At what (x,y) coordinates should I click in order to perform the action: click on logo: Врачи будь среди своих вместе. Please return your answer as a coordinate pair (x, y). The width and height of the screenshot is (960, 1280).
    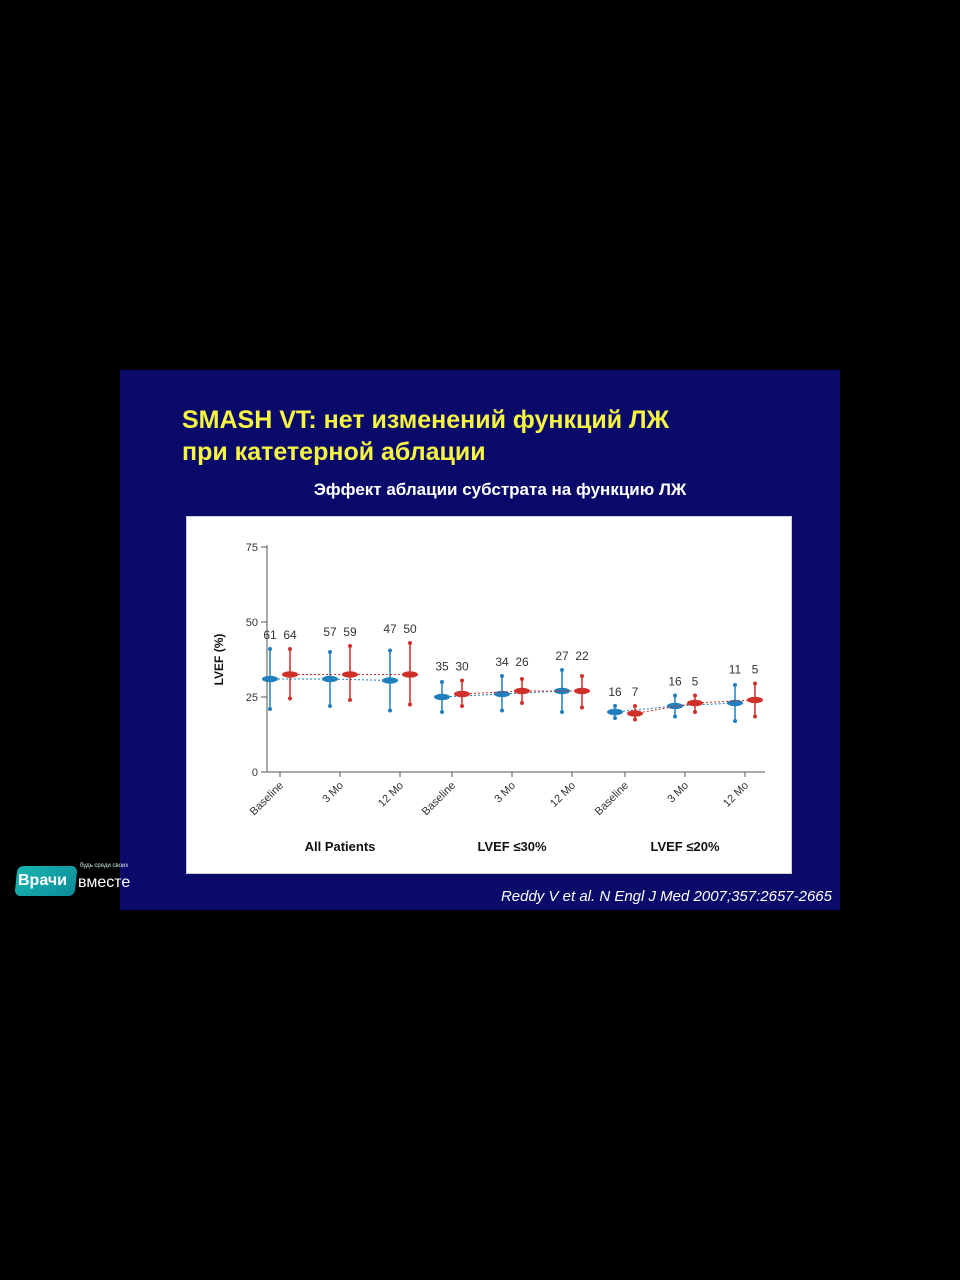
    Looking at the image, I should click on (84, 882).